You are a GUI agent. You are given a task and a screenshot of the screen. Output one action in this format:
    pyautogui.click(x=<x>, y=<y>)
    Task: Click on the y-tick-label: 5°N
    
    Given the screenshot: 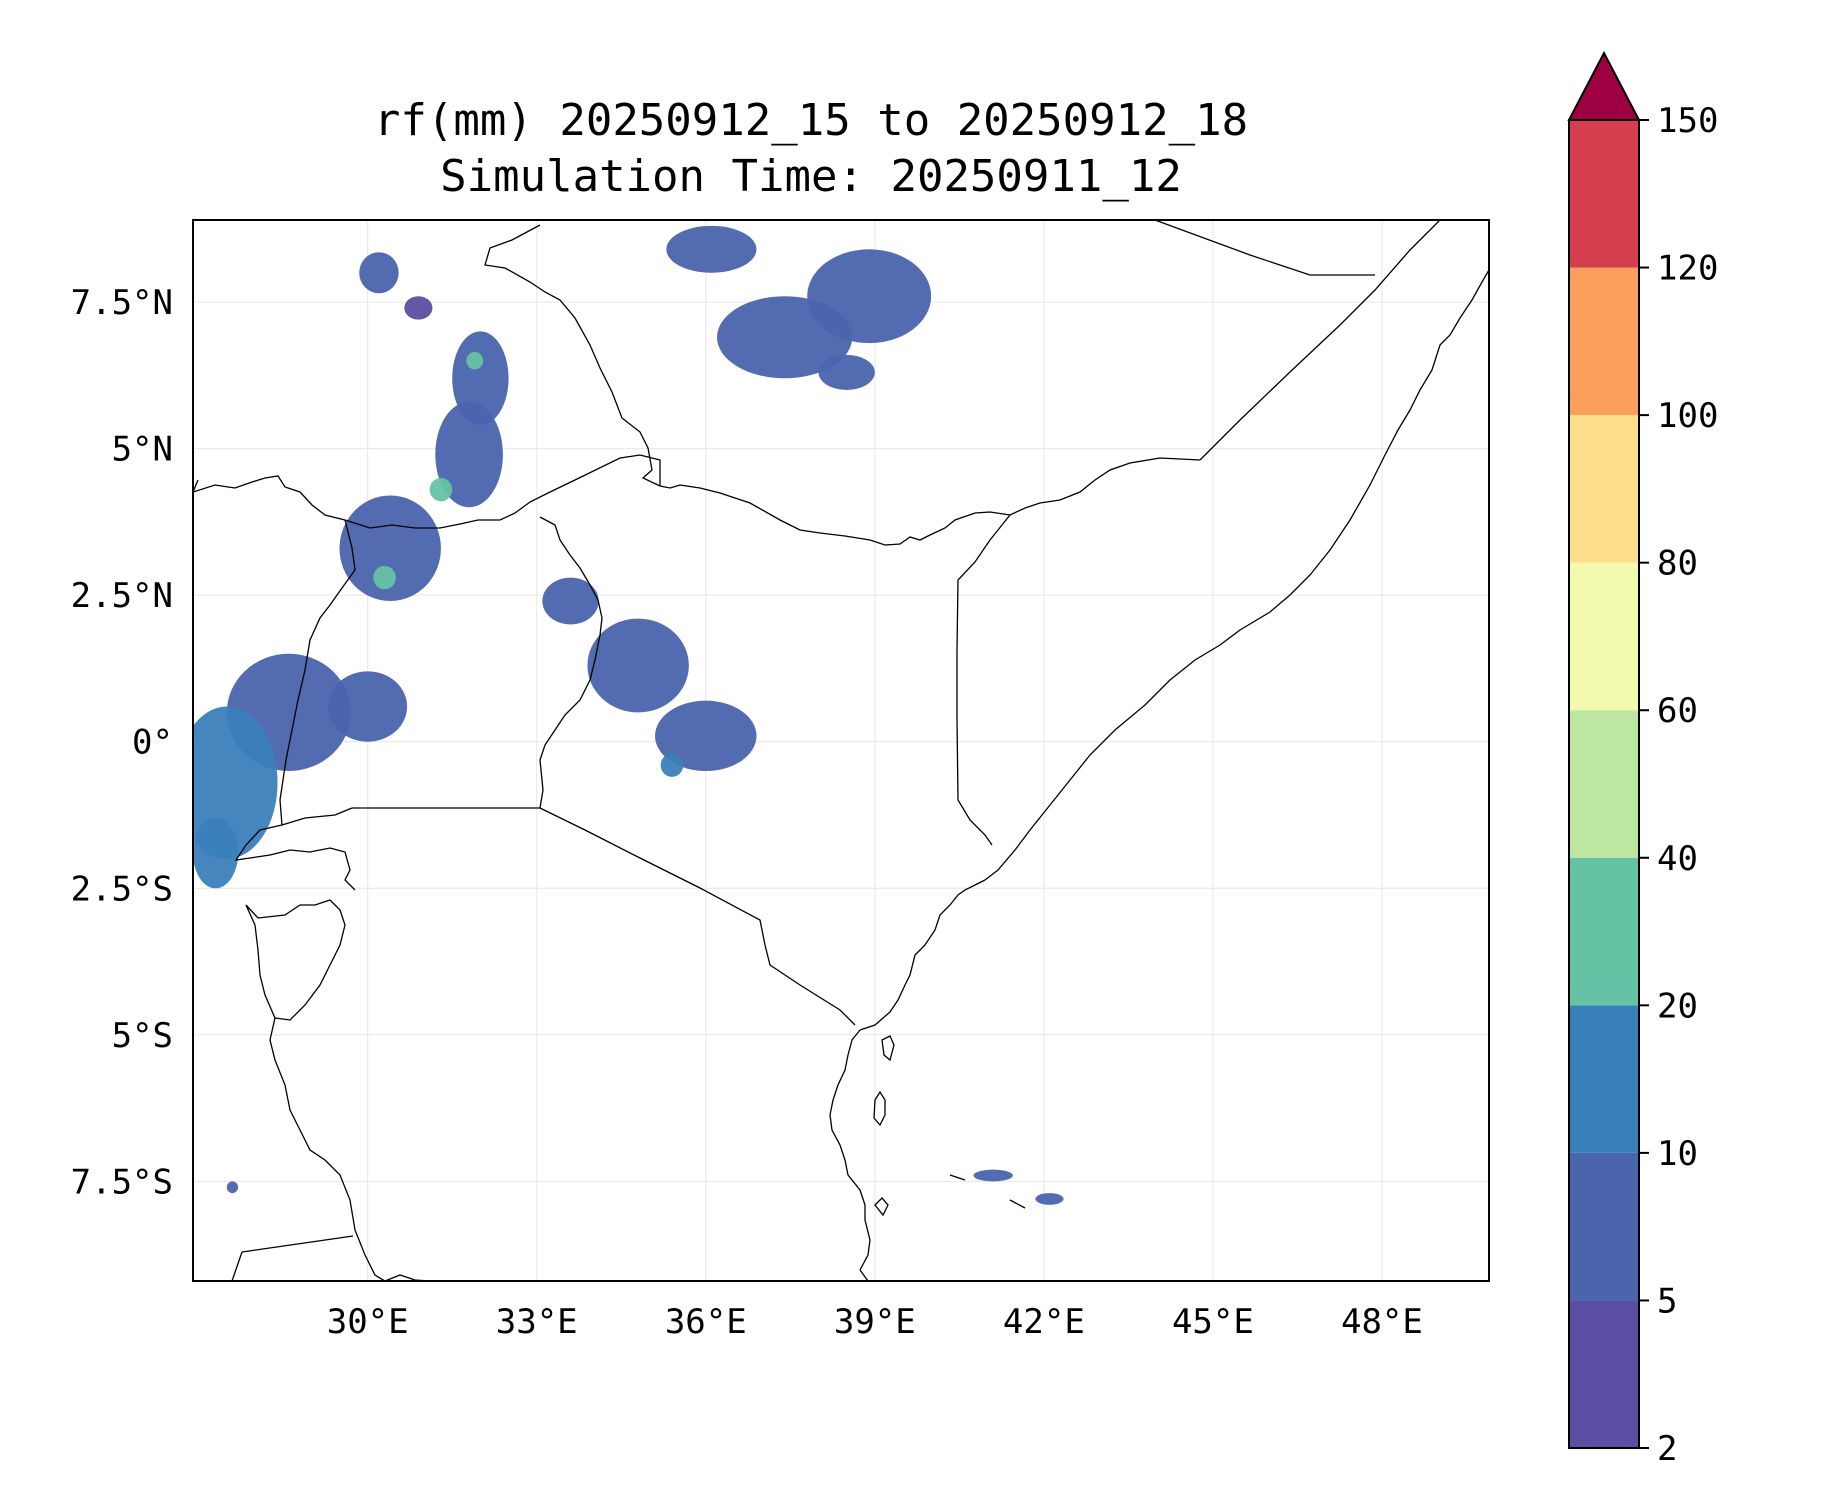 What is the action you would take?
    pyautogui.click(x=142, y=450)
    